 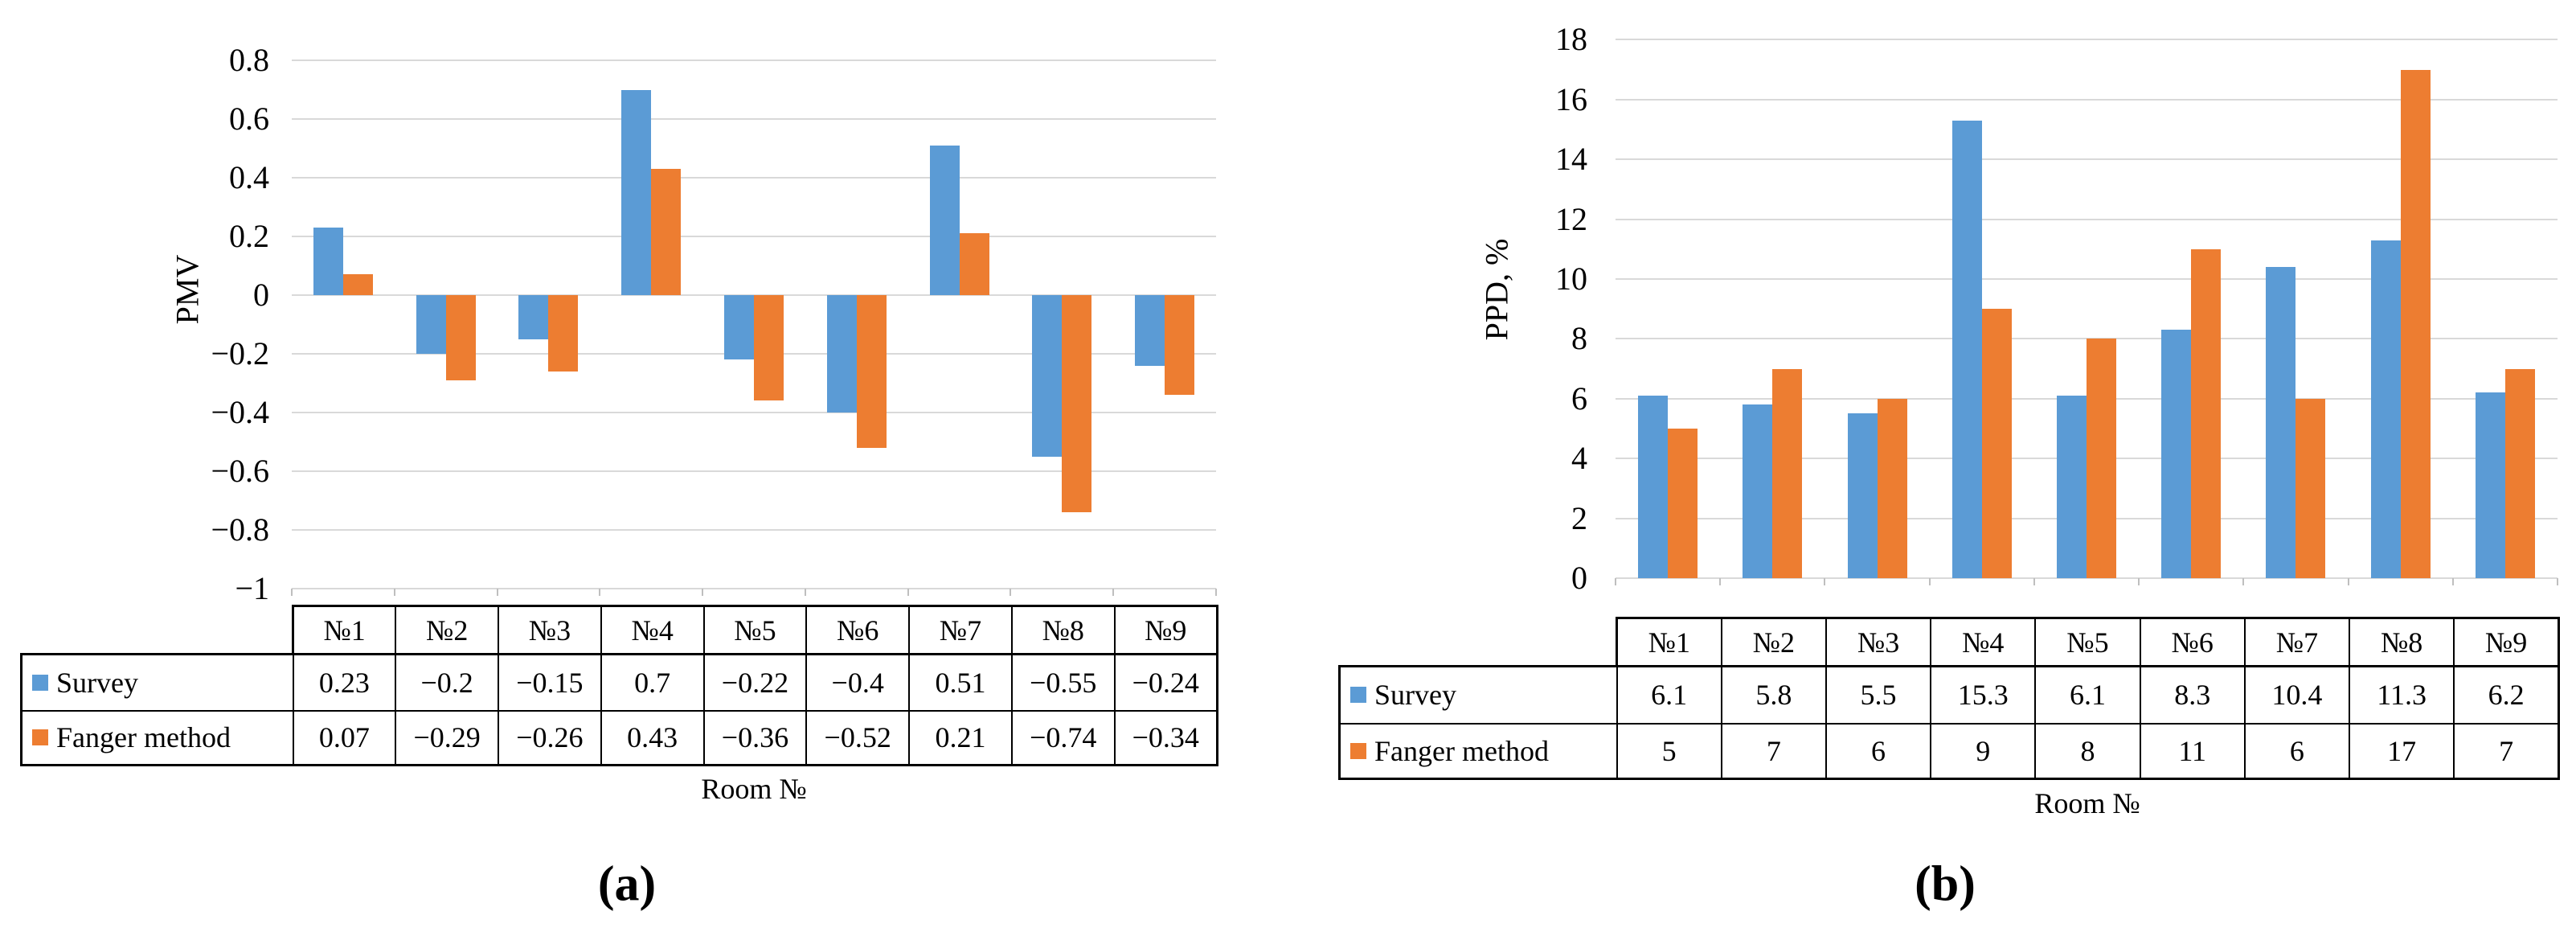 What do you see at coordinates (1358, 695) in the screenshot?
I see `legend-swatch-survey` at bounding box center [1358, 695].